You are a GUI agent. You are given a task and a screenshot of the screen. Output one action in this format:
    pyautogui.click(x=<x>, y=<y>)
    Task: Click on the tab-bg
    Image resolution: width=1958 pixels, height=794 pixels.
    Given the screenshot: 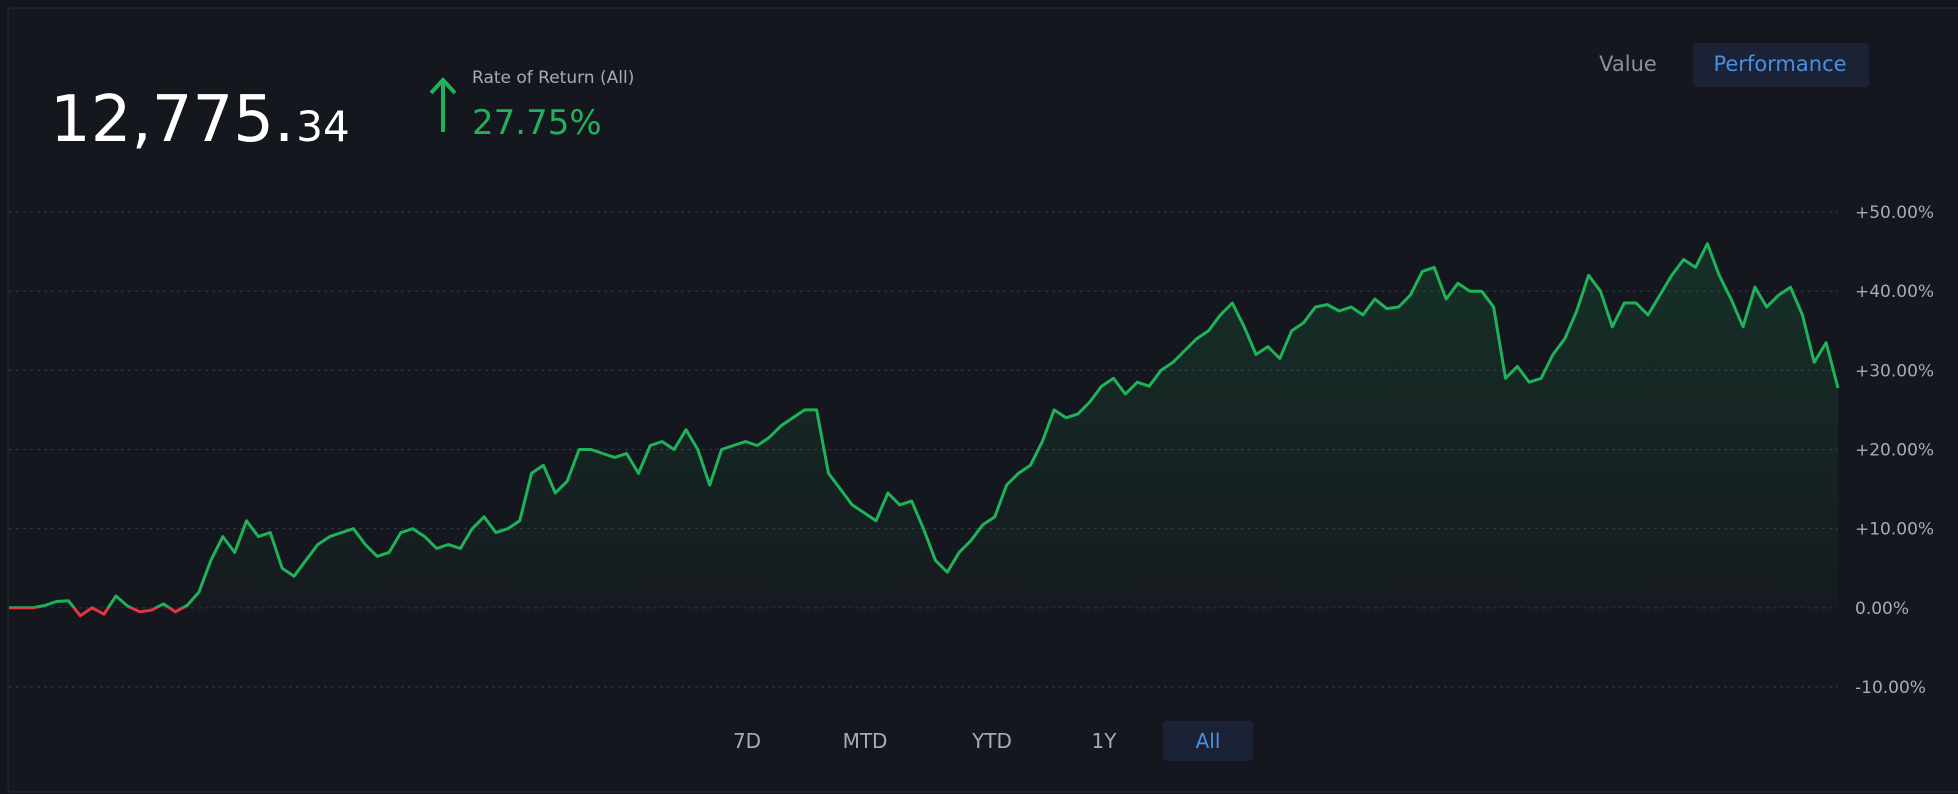 What is the action you would take?
    pyautogui.click(x=1781, y=65)
    